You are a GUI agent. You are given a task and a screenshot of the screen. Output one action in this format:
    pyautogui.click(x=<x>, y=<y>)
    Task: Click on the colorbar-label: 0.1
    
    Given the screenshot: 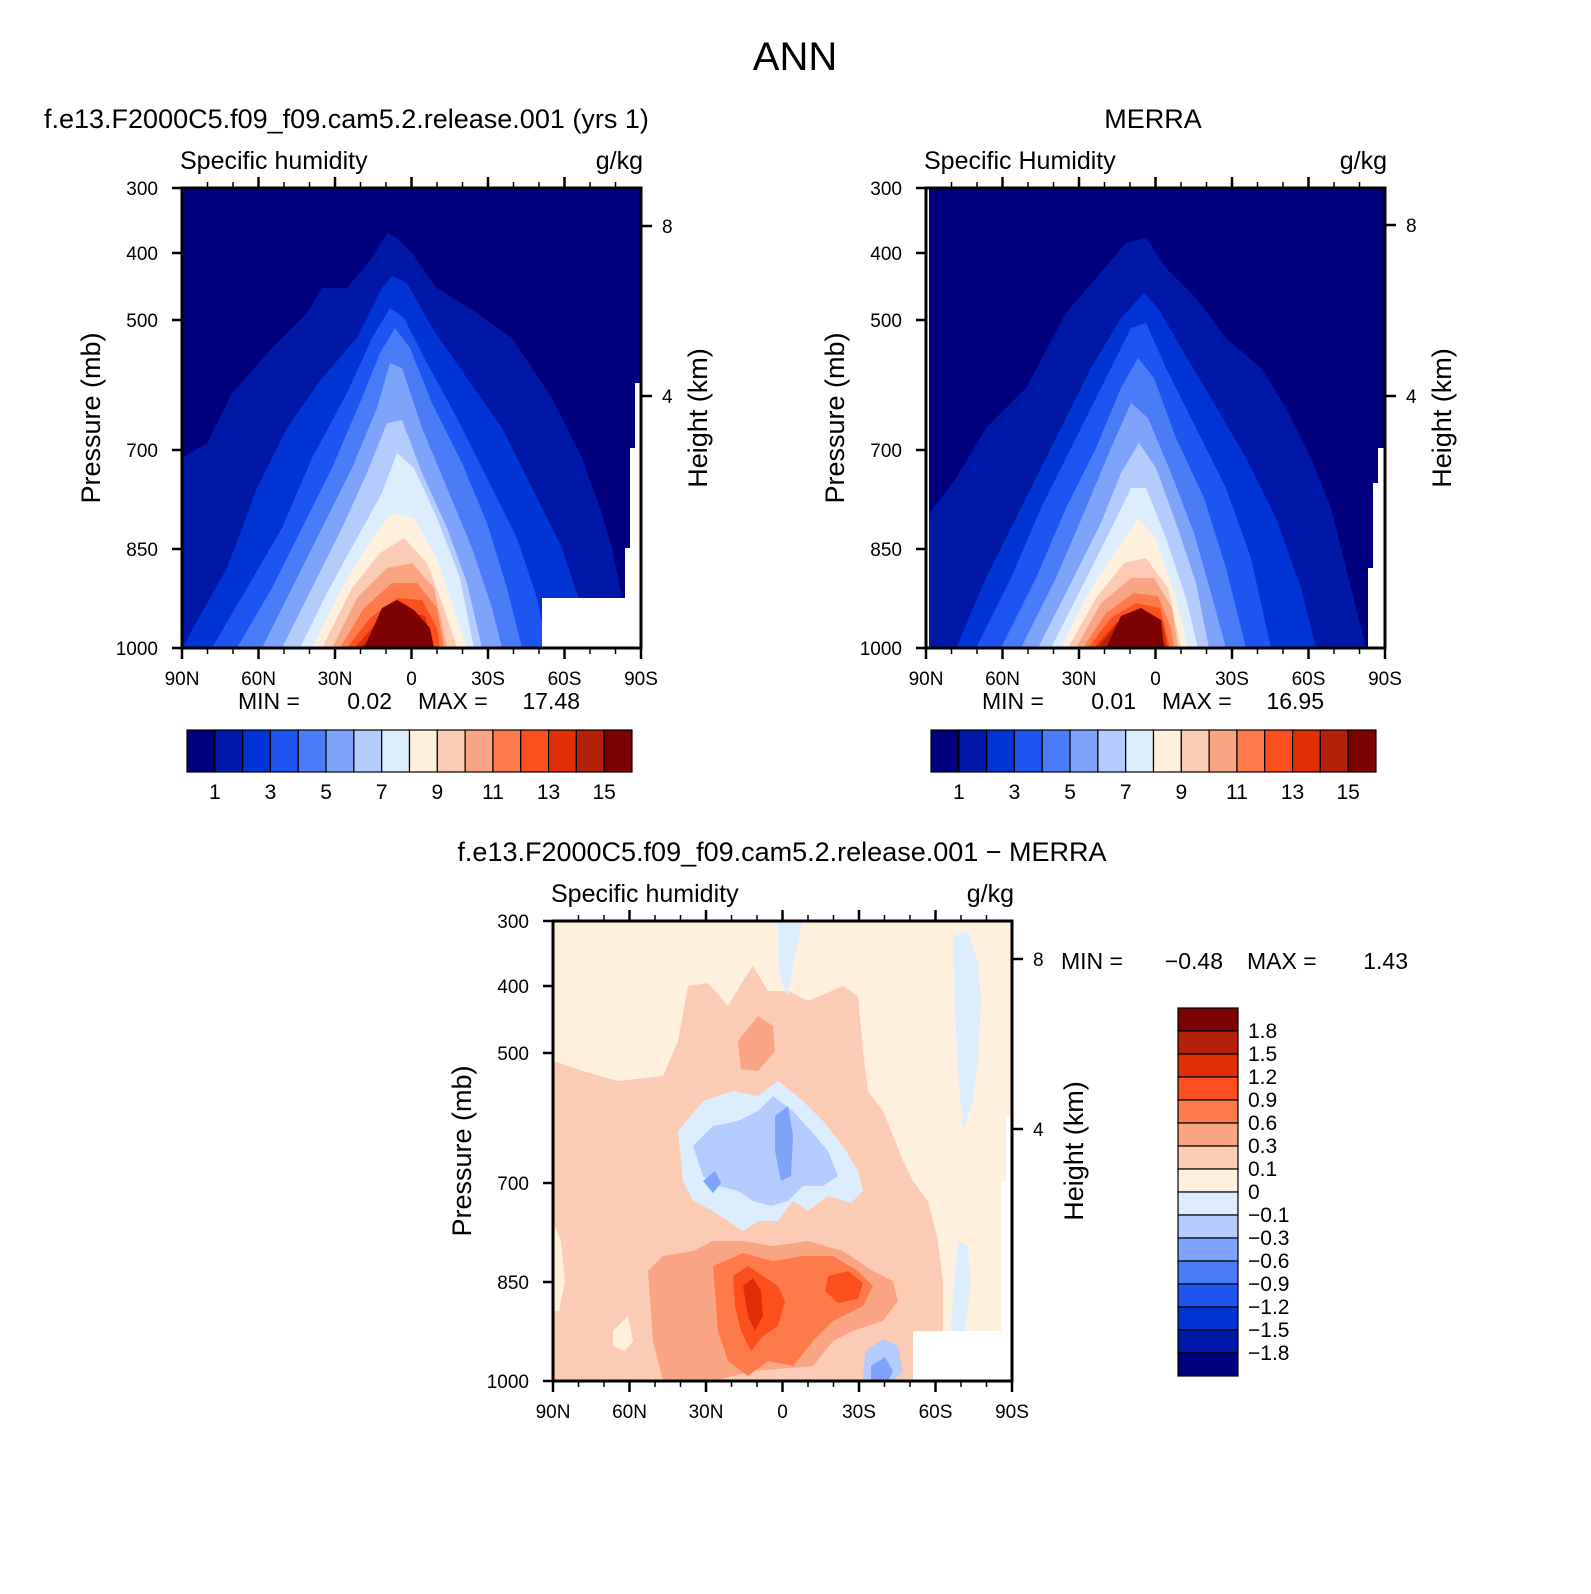 What is the action you would take?
    pyautogui.click(x=1262, y=1169)
    